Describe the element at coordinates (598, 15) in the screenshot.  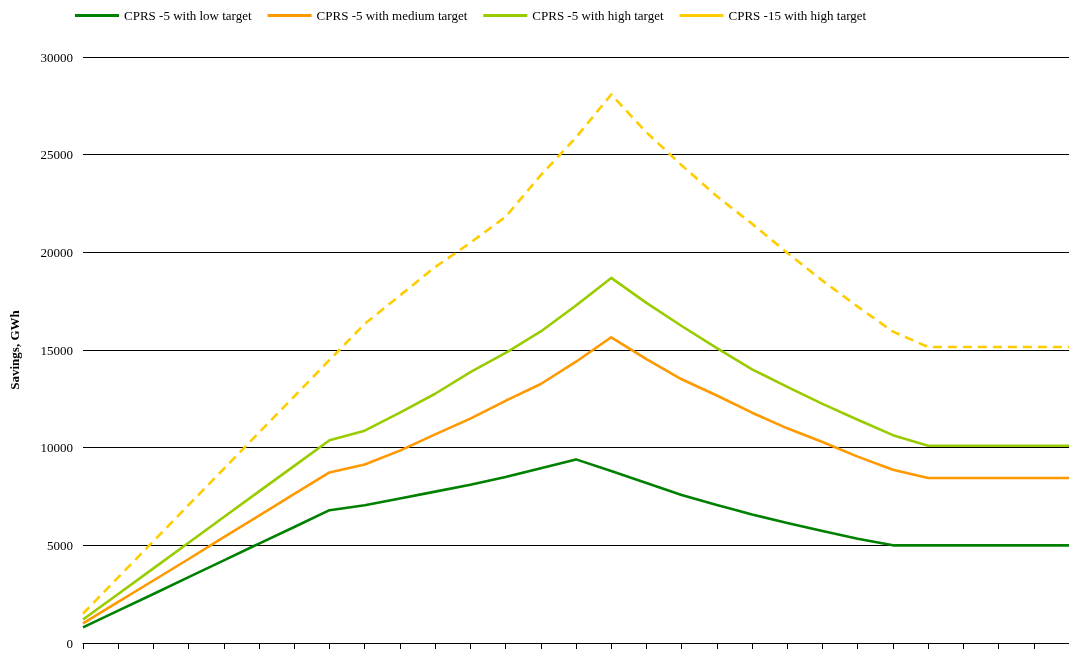
I see `legend-label: CPRS -5 with high target` at that location.